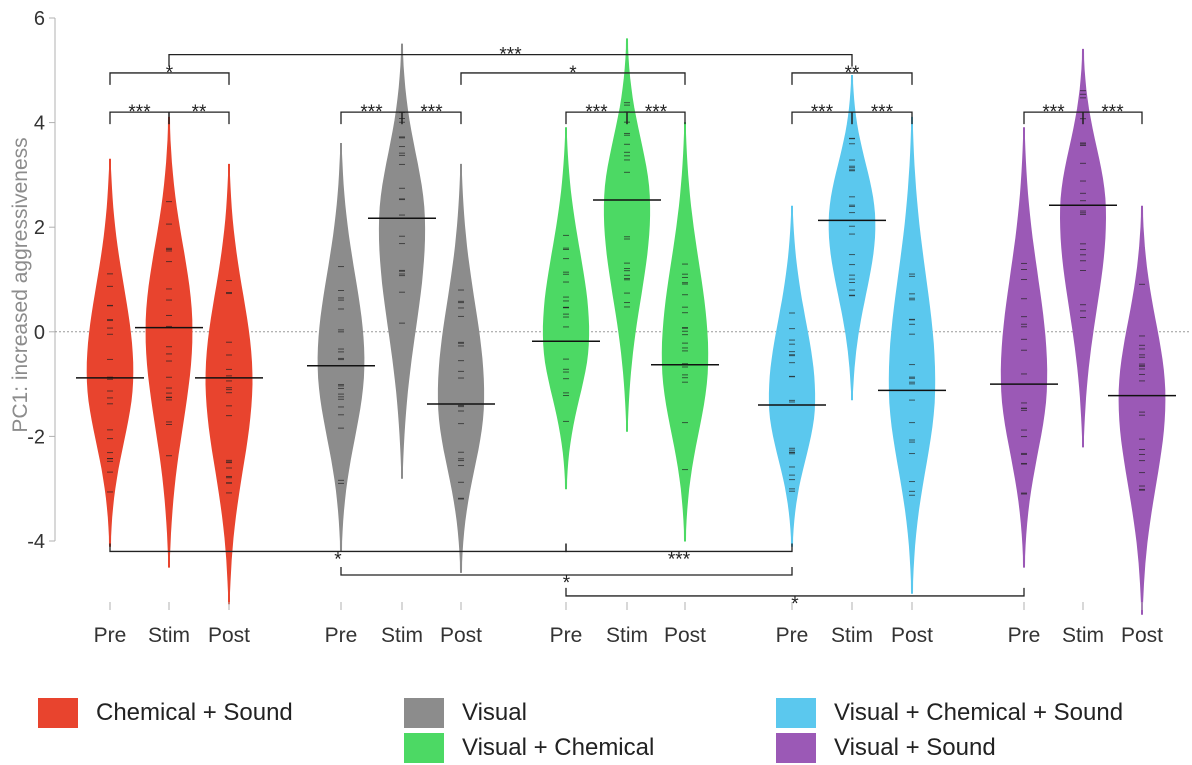 This screenshot has width=1192, height=765. Describe the element at coordinates (20, 284) in the screenshot. I see `y-axis-title: PC1: increased aggressiveness` at that location.